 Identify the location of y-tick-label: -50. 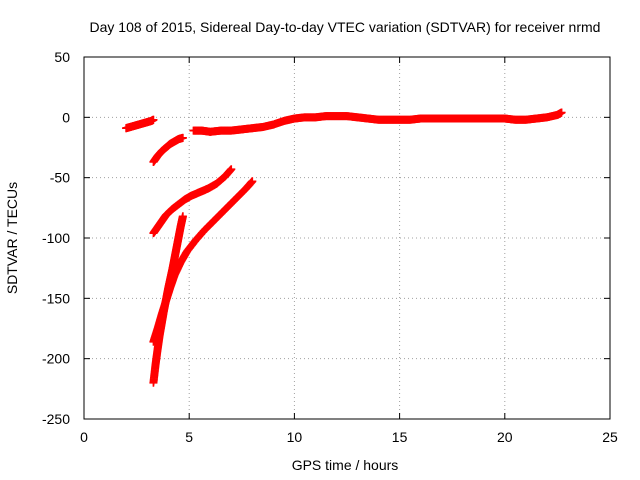
(60, 178).